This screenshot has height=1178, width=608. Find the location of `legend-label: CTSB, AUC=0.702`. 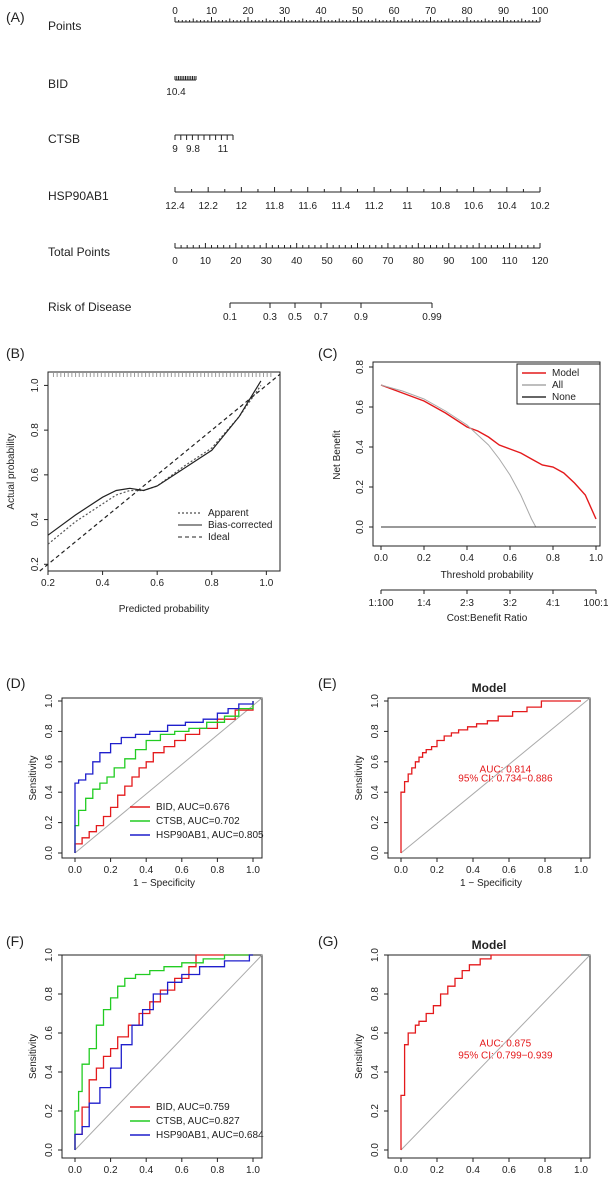

legend-label: CTSB, AUC=0.702 is located at coordinates (198, 821).